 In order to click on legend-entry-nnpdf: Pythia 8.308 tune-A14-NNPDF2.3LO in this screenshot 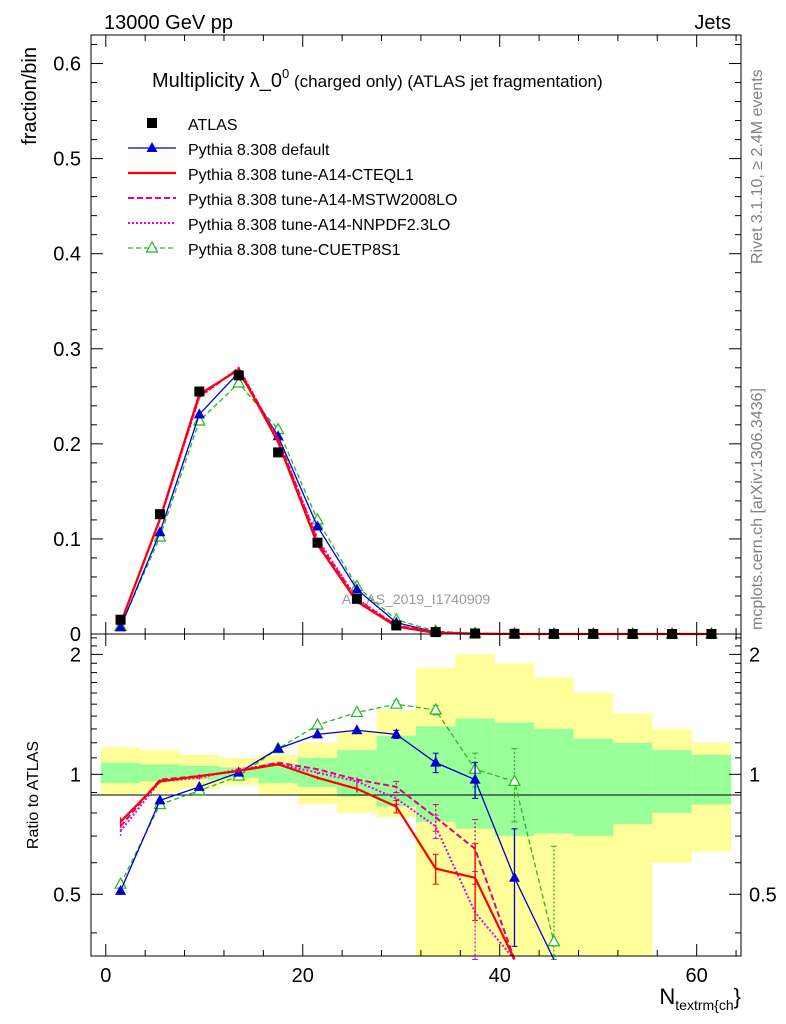, I will do `click(289, 225)`.